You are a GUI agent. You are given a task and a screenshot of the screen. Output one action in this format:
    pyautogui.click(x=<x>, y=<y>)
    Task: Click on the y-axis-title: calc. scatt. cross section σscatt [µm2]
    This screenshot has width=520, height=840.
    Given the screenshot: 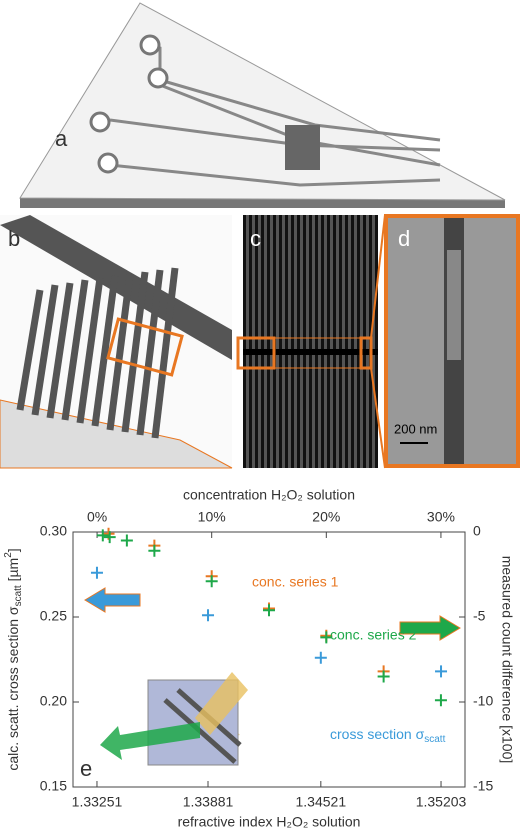 What is the action you would take?
    pyautogui.click(x=13, y=659)
    